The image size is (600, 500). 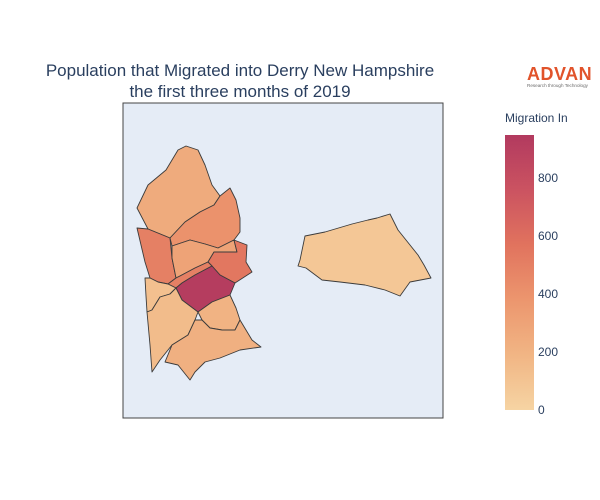 I want to click on logo-tagline: Research through Technology, so click(x=557, y=85).